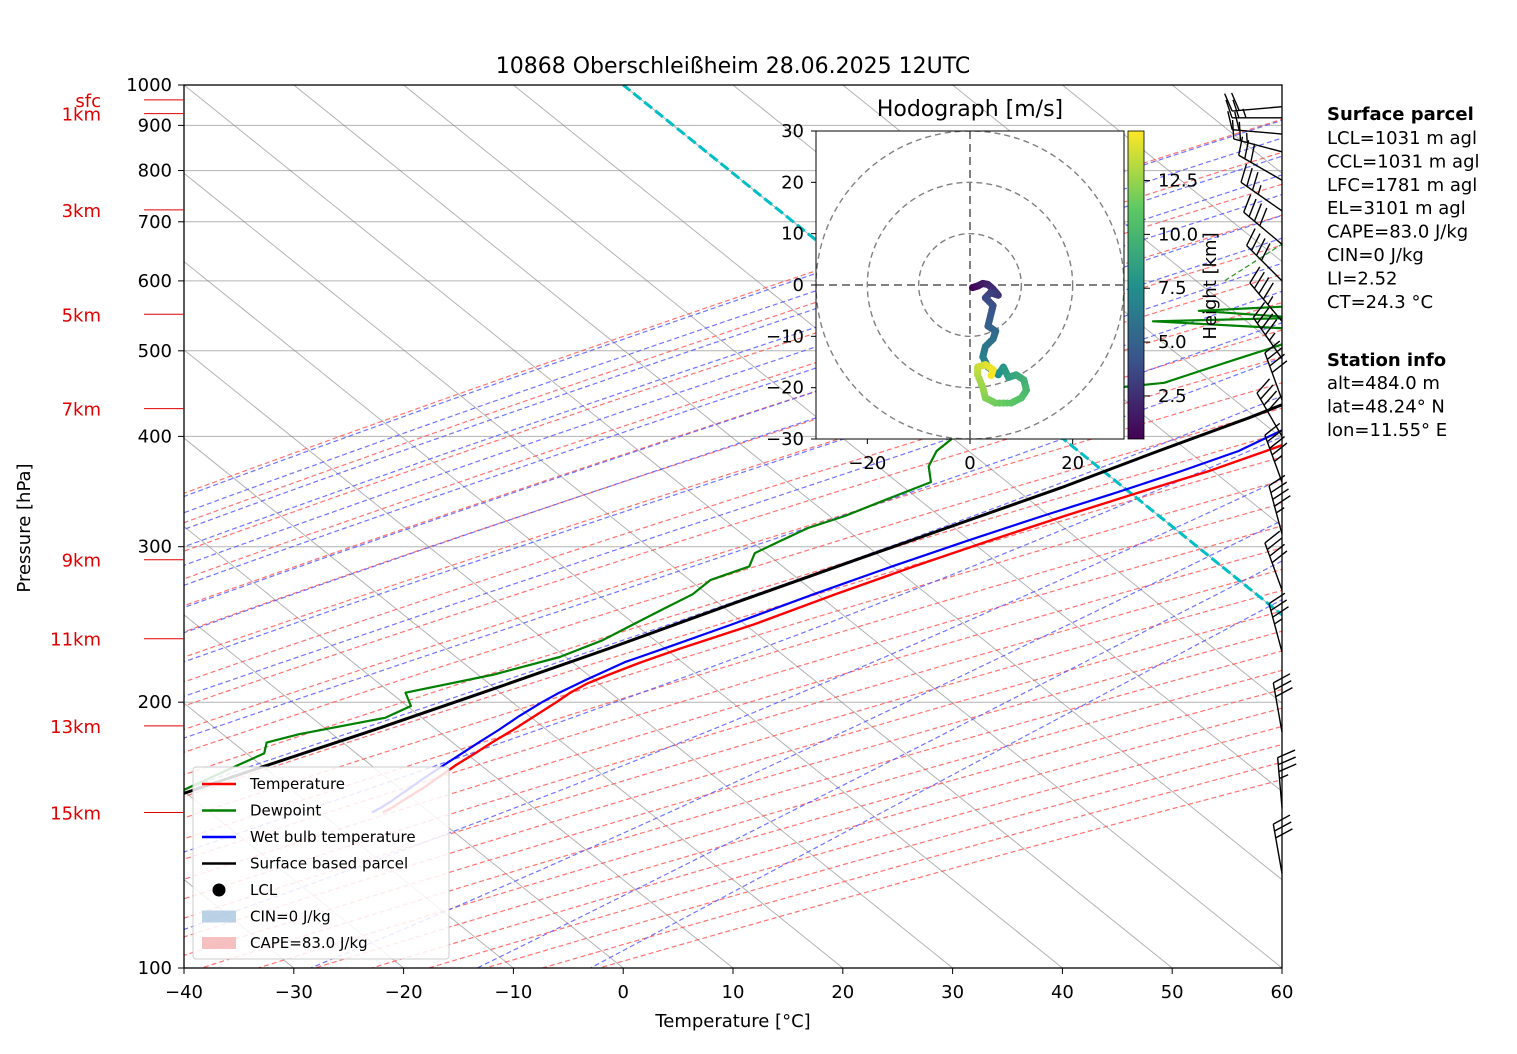 This screenshot has width=1517, height=1054. I want to click on hodograph-x-tick-label: 20, so click(1072, 463).